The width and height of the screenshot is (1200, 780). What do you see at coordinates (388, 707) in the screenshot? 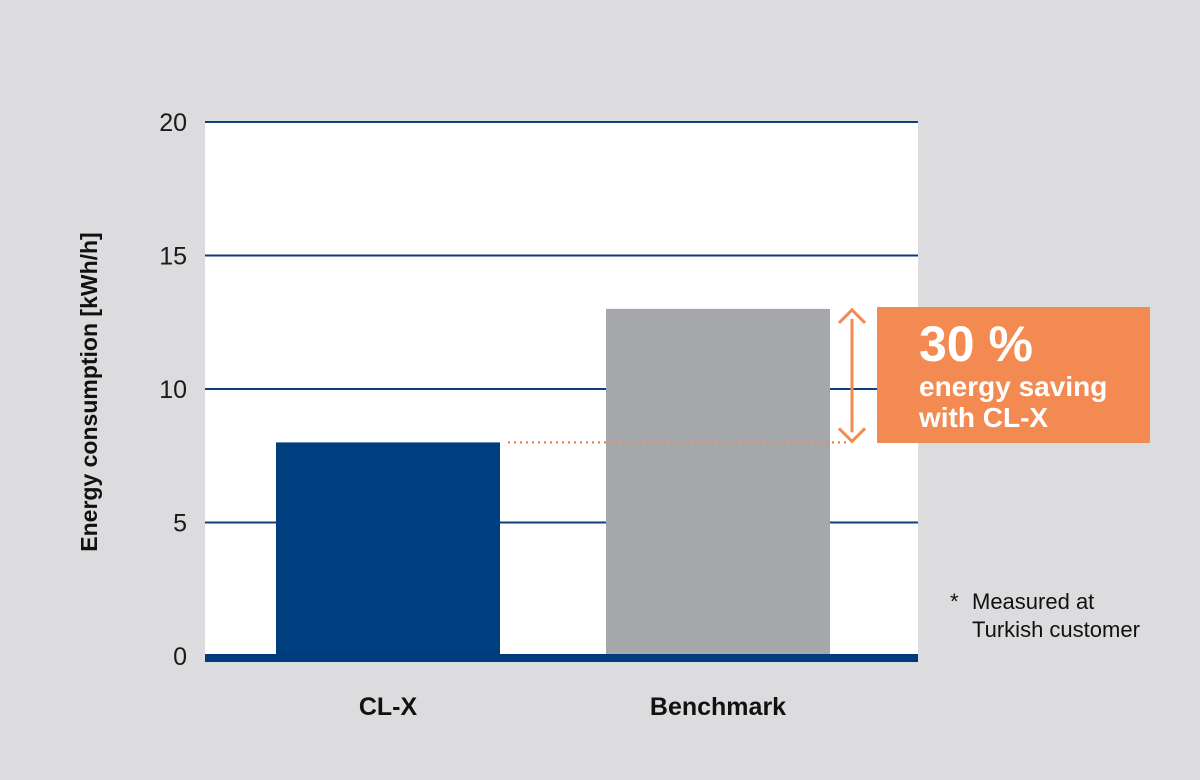
I see `x-category-label-cl-x: CL-X` at bounding box center [388, 707].